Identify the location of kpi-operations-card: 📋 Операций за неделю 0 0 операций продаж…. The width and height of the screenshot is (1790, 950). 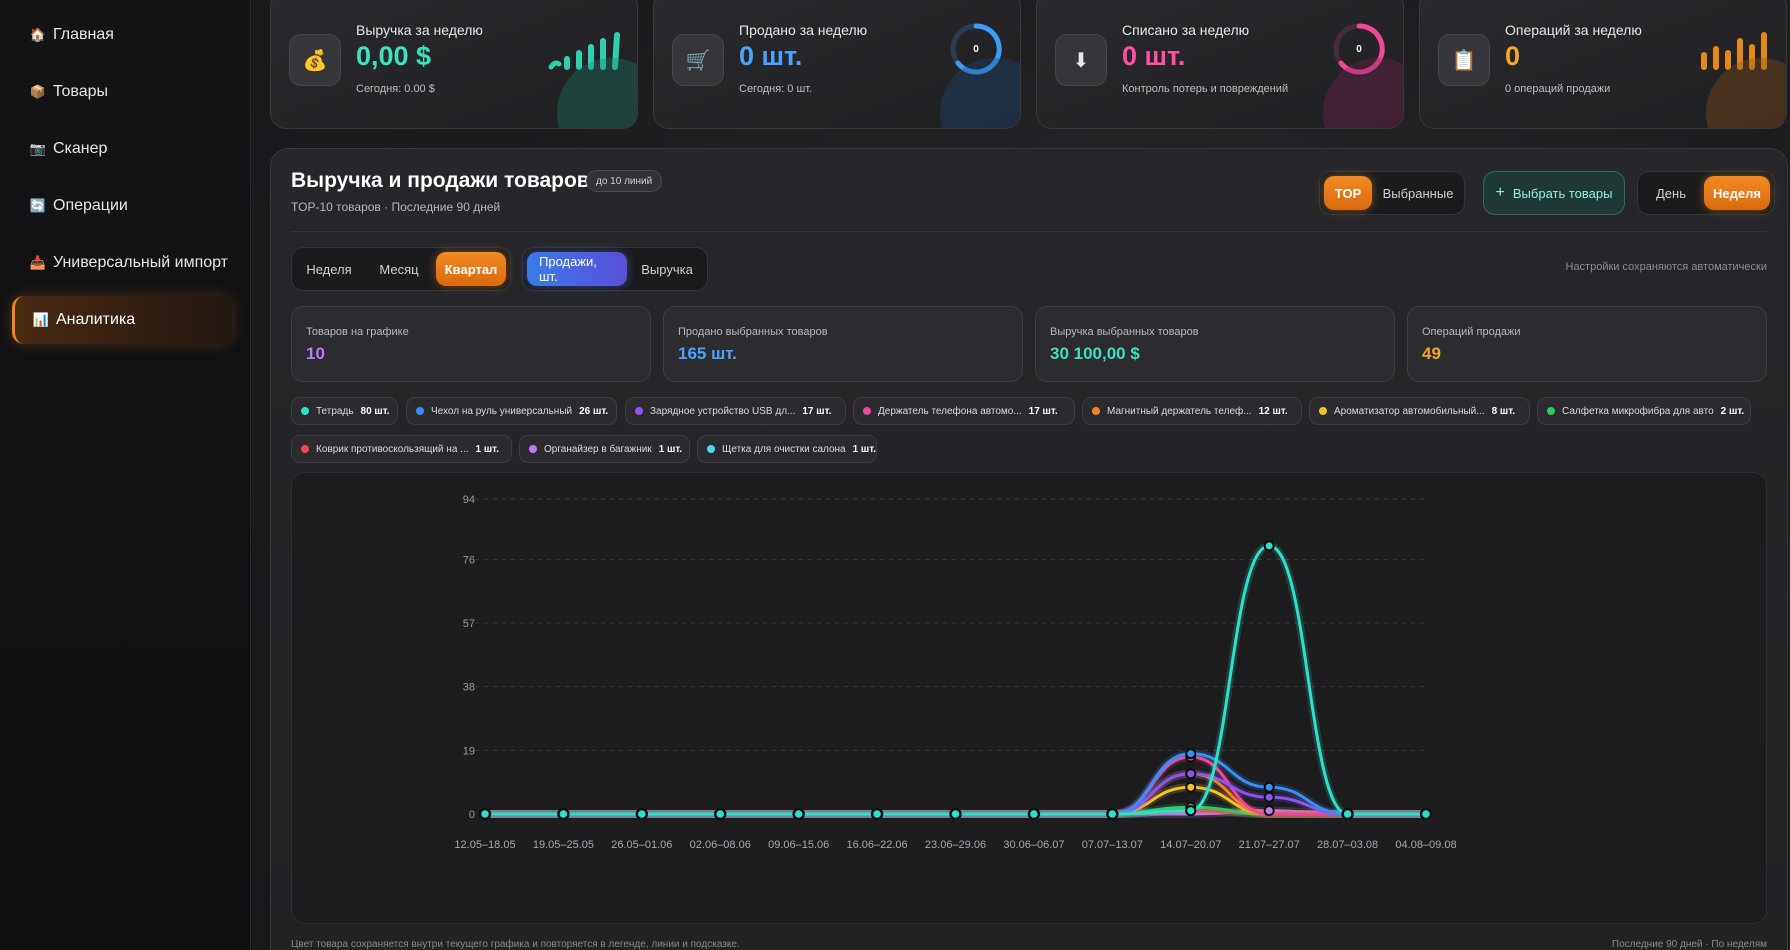
(1603, 64).